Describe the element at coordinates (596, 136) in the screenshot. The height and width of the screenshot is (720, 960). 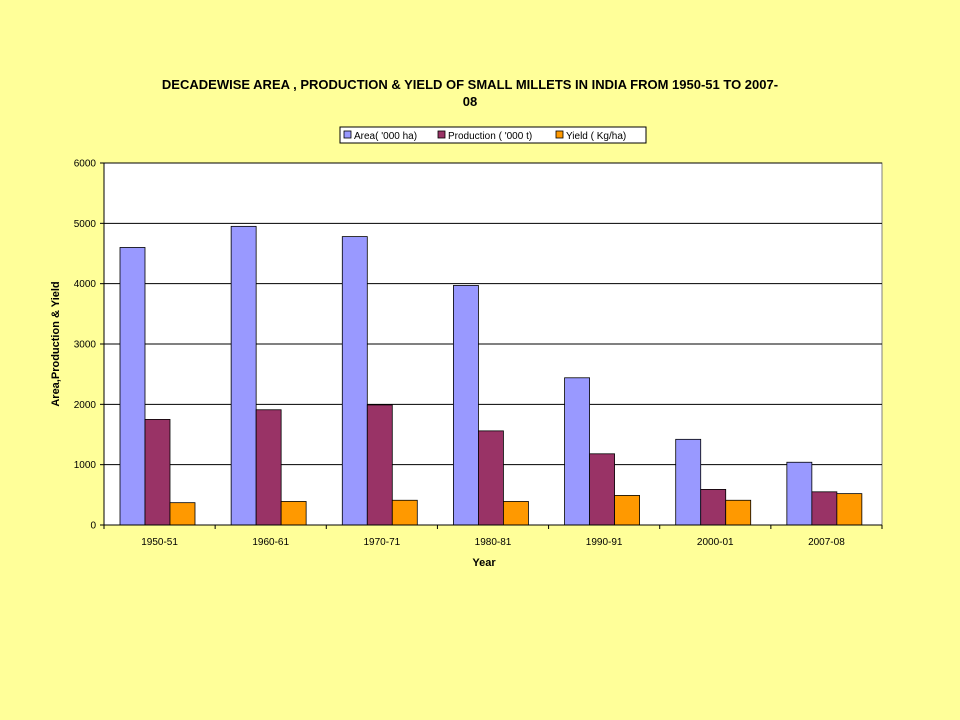
I see `legend-label-yield: Yield ( Kg/ha)` at that location.